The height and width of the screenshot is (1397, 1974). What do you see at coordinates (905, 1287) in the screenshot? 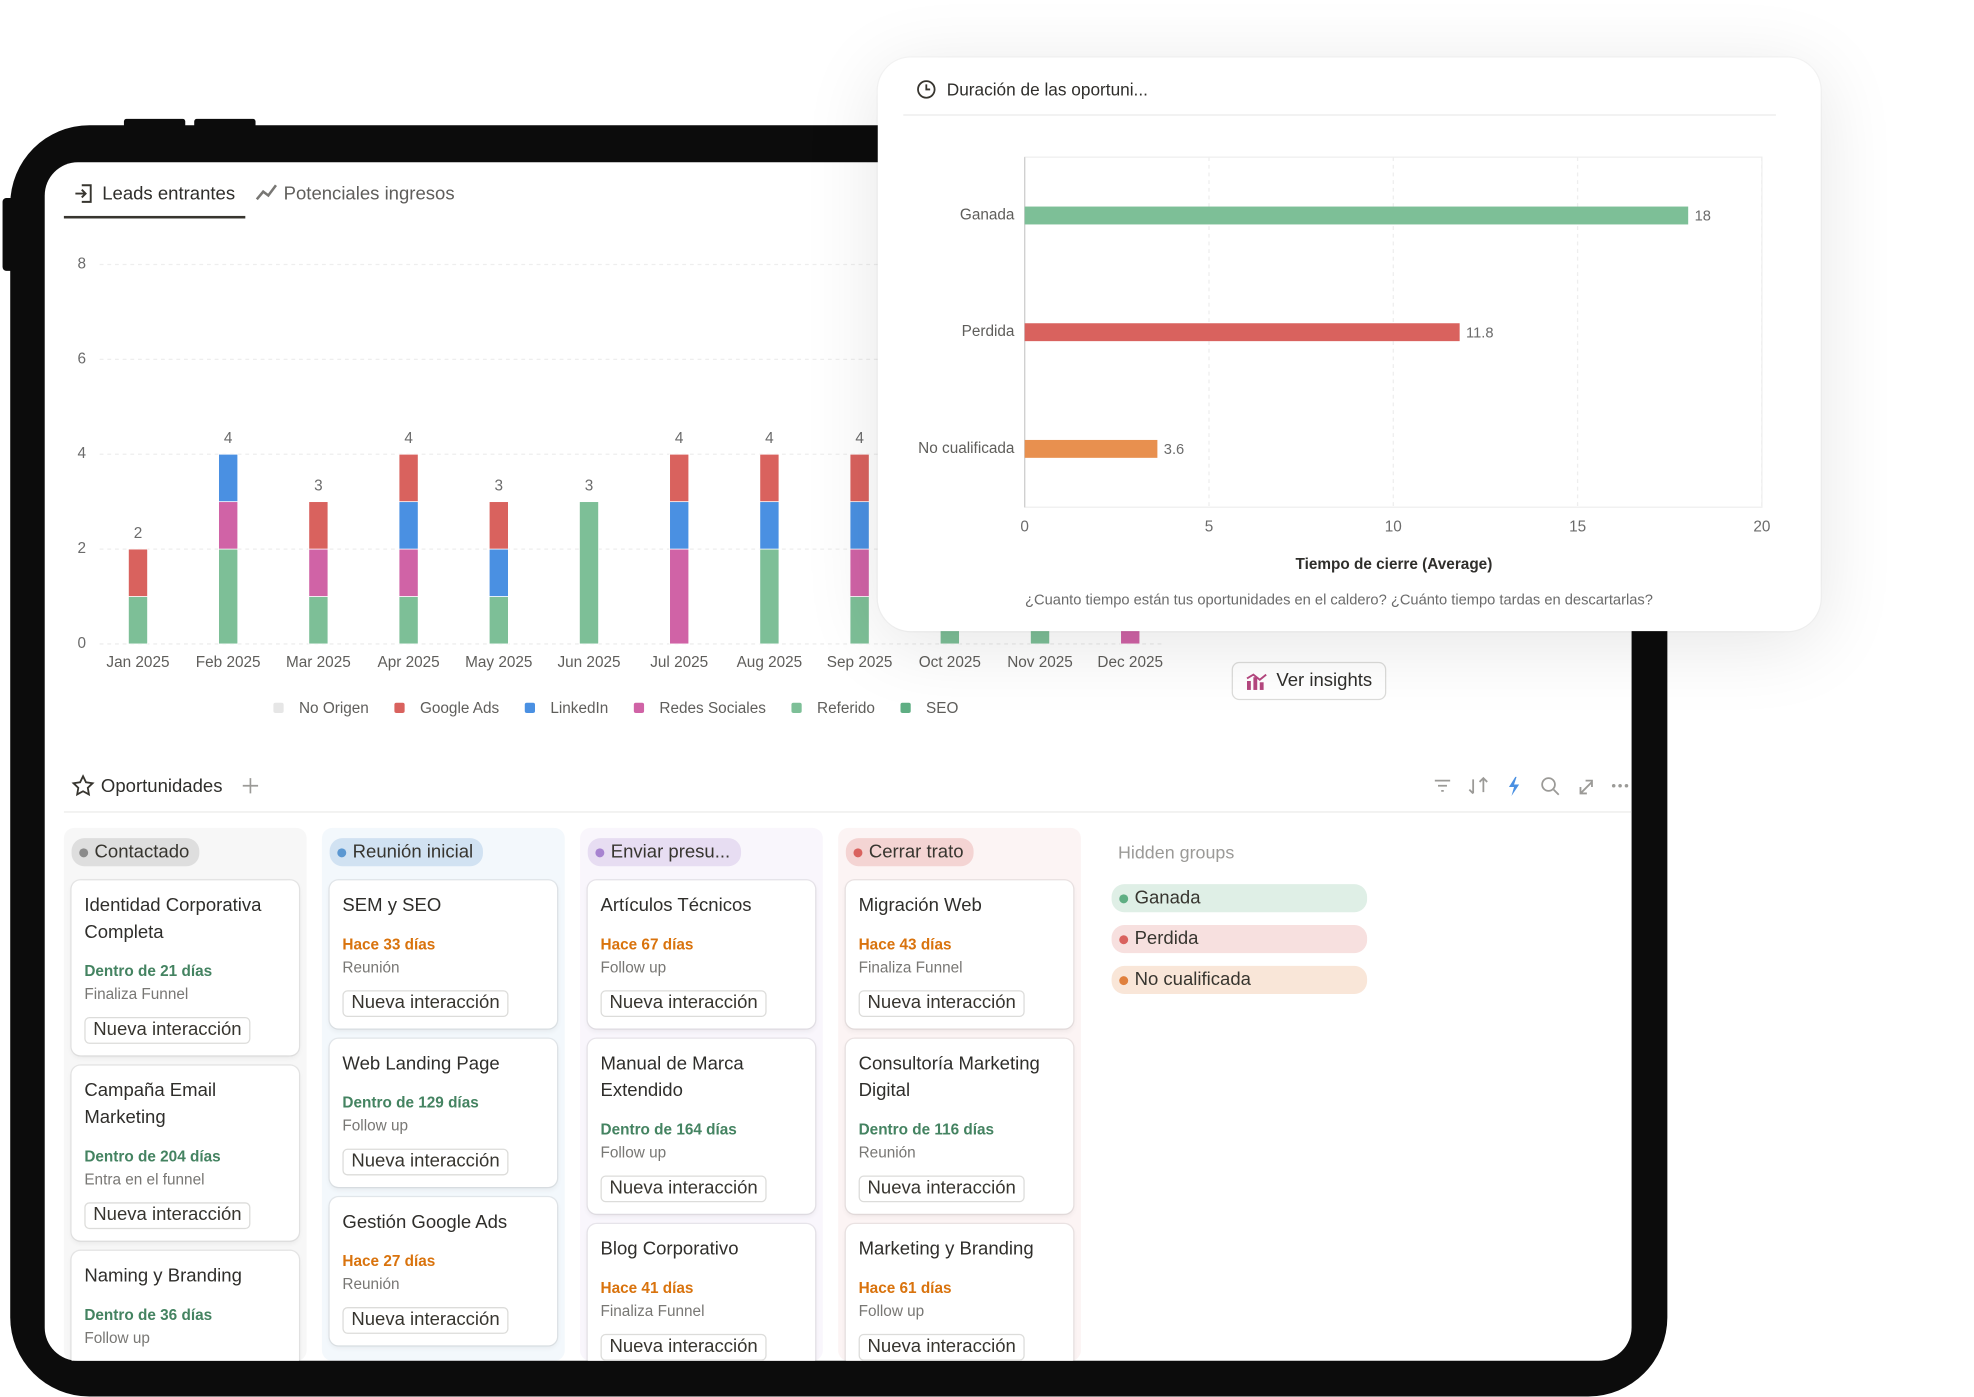
I see `card-time: Hace 61 días` at bounding box center [905, 1287].